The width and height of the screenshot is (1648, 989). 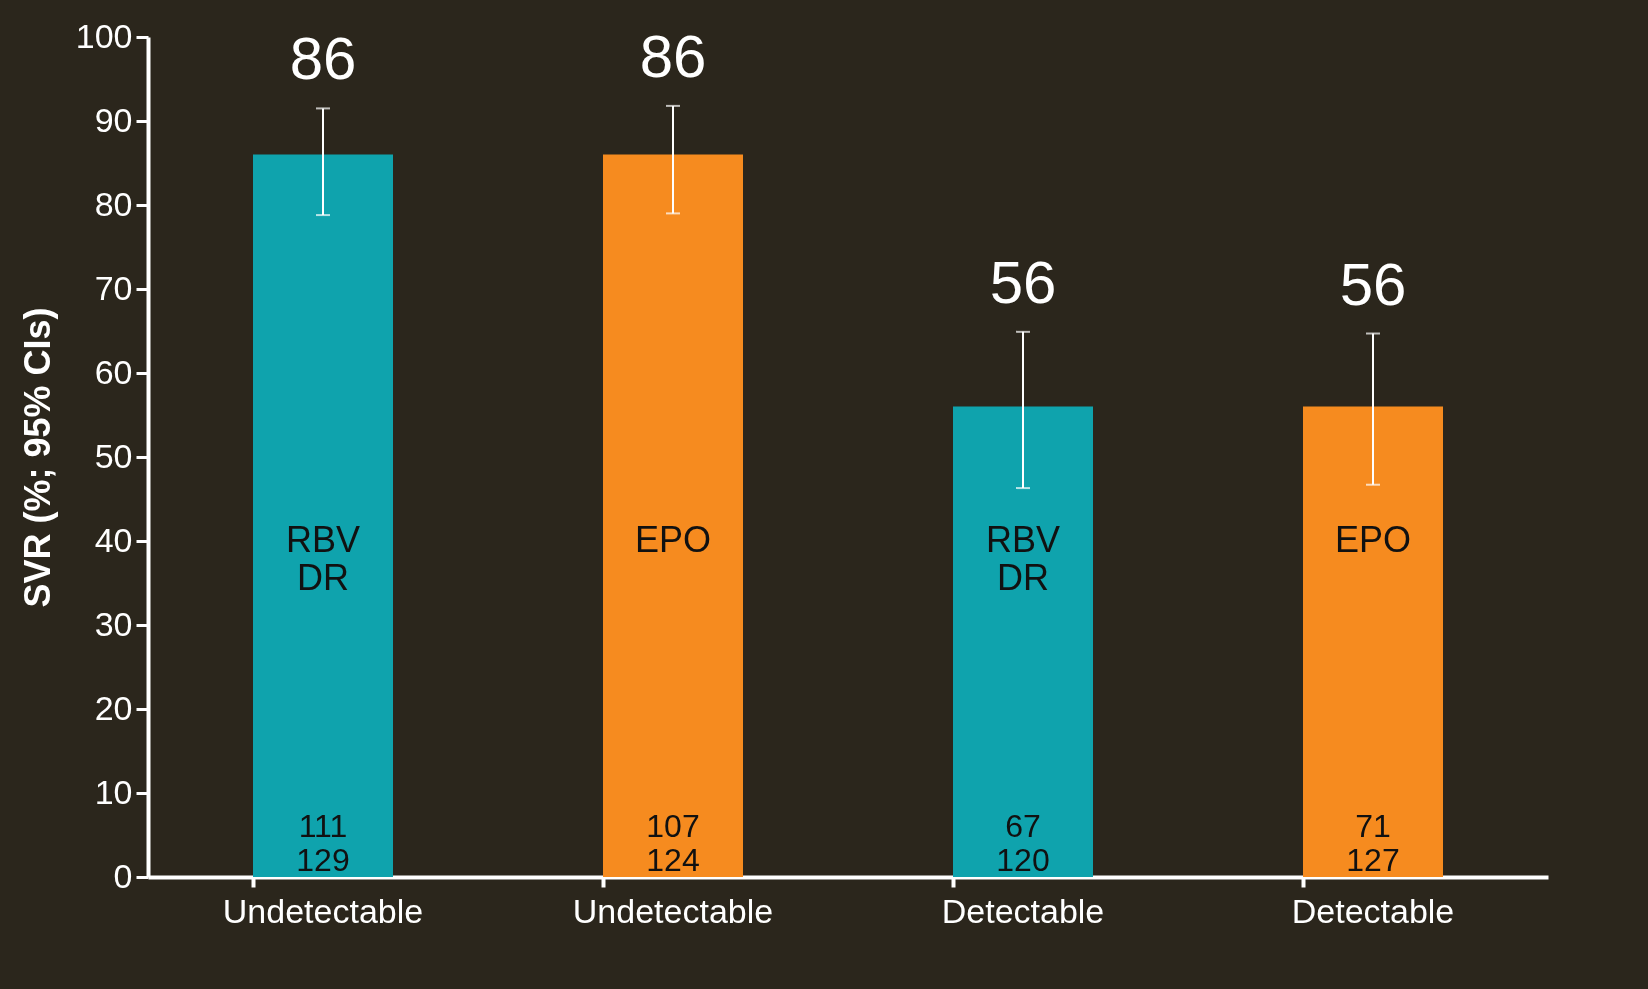 What do you see at coordinates (113, 371) in the screenshot?
I see `y-tick-label: 60` at bounding box center [113, 371].